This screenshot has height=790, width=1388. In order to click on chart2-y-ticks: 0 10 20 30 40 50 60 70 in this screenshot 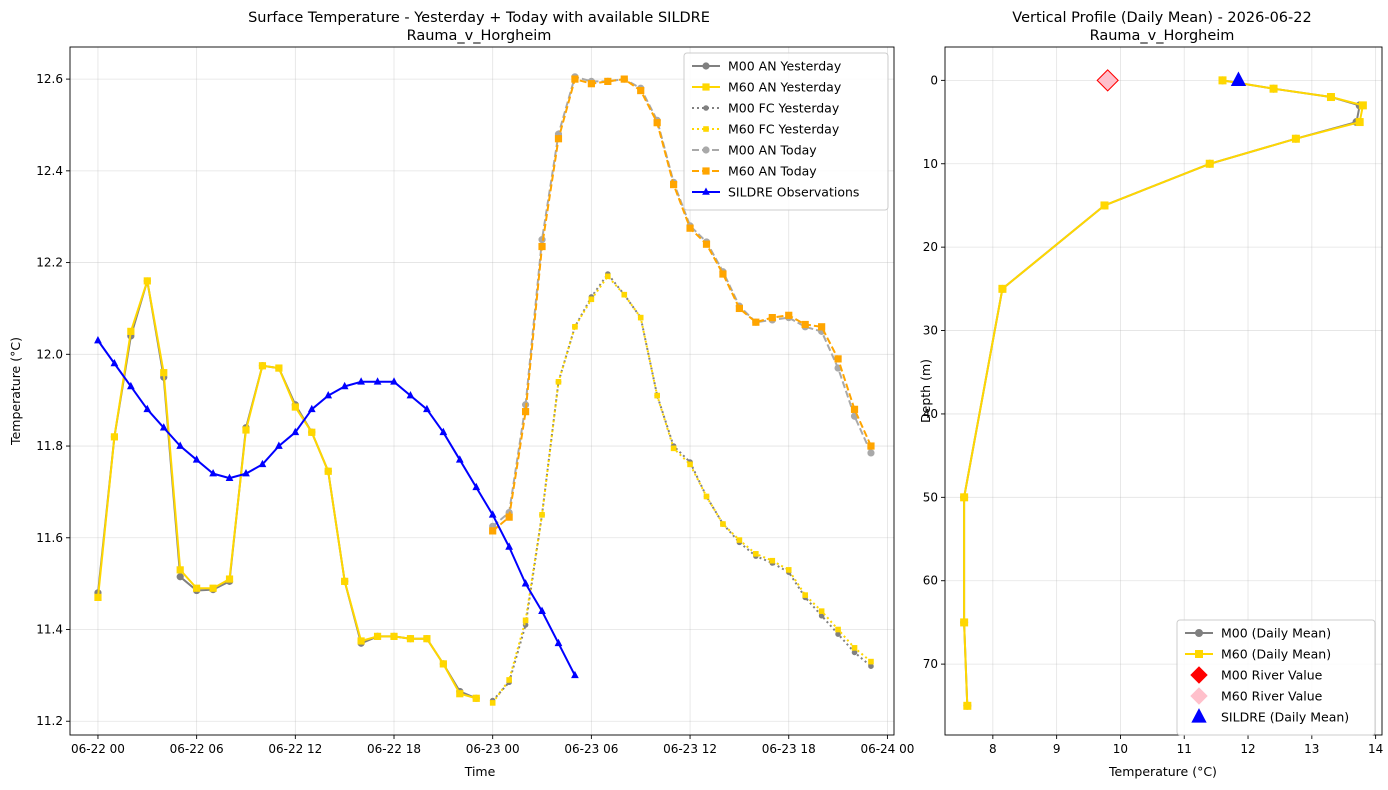, I will do `click(934, 372)`.